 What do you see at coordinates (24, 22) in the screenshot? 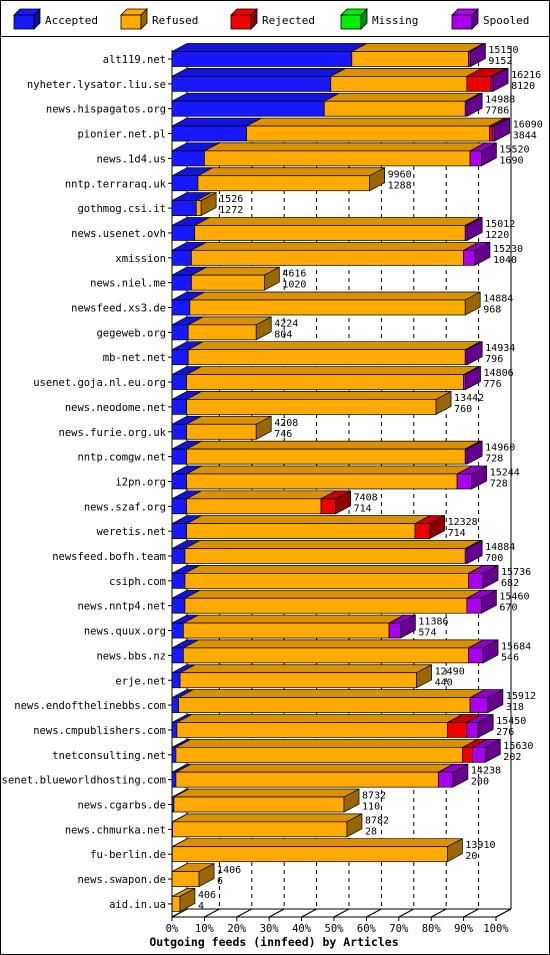
I see `legend-swatch-accepted` at bounding box center [24, 22].